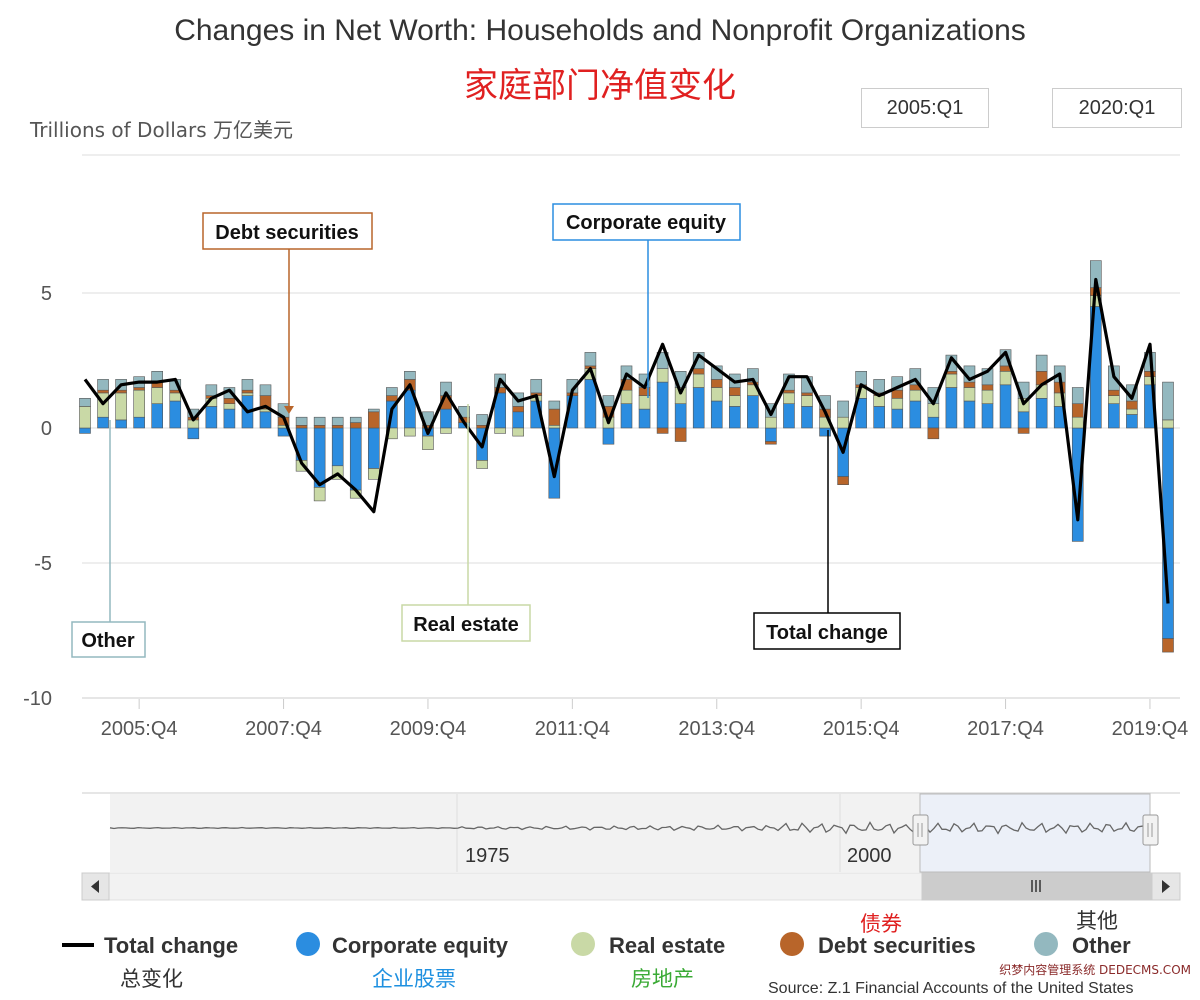 Image resolution: width=1200 pixels, height=1000 pixels. I want to click on total-callout-label: Total change, so click(827, 633).